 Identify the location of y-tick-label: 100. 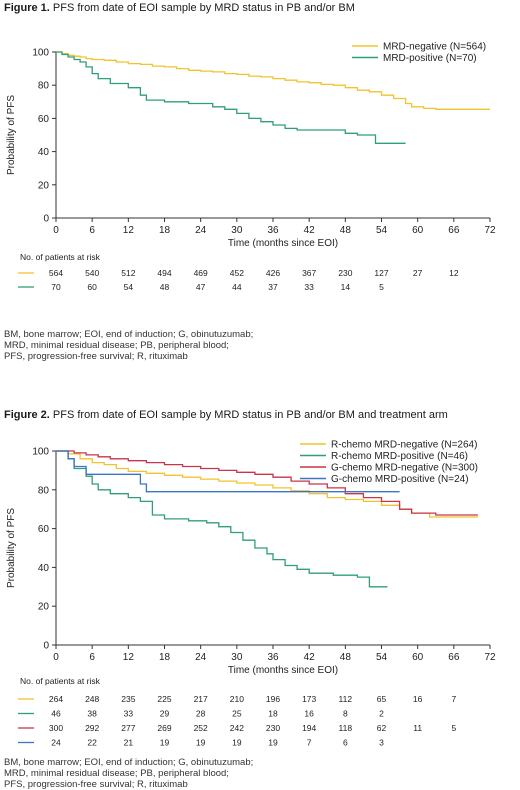
(40, 452).